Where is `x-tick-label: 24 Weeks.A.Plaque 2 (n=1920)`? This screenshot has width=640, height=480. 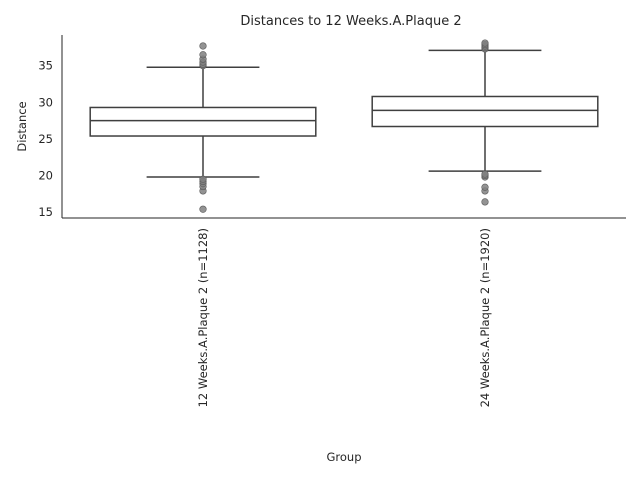
x-tick-label: 24 Weeks.A.Plaque 2 (n=1920) is located at coordinates (485, 317).